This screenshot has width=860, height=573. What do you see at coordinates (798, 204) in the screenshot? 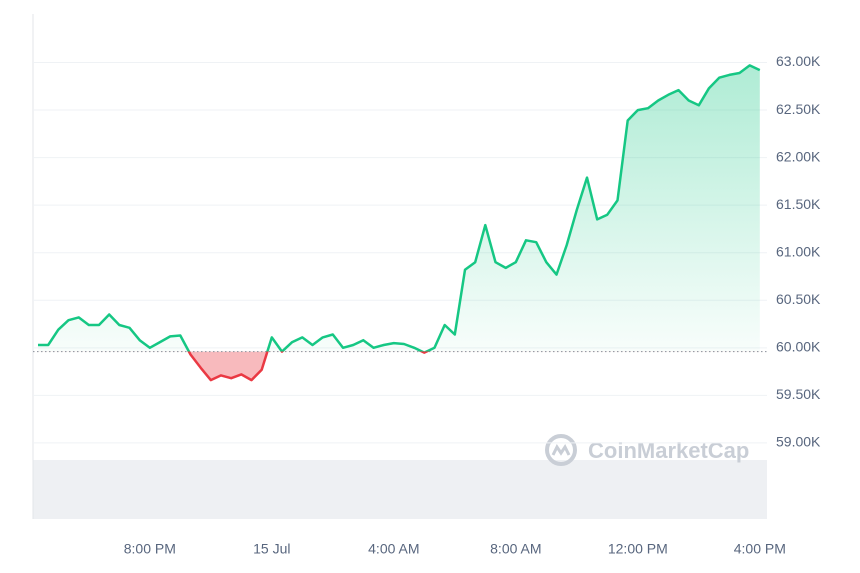
I see `y-tick-label: 61.50K` at bounding box center [798, 204].